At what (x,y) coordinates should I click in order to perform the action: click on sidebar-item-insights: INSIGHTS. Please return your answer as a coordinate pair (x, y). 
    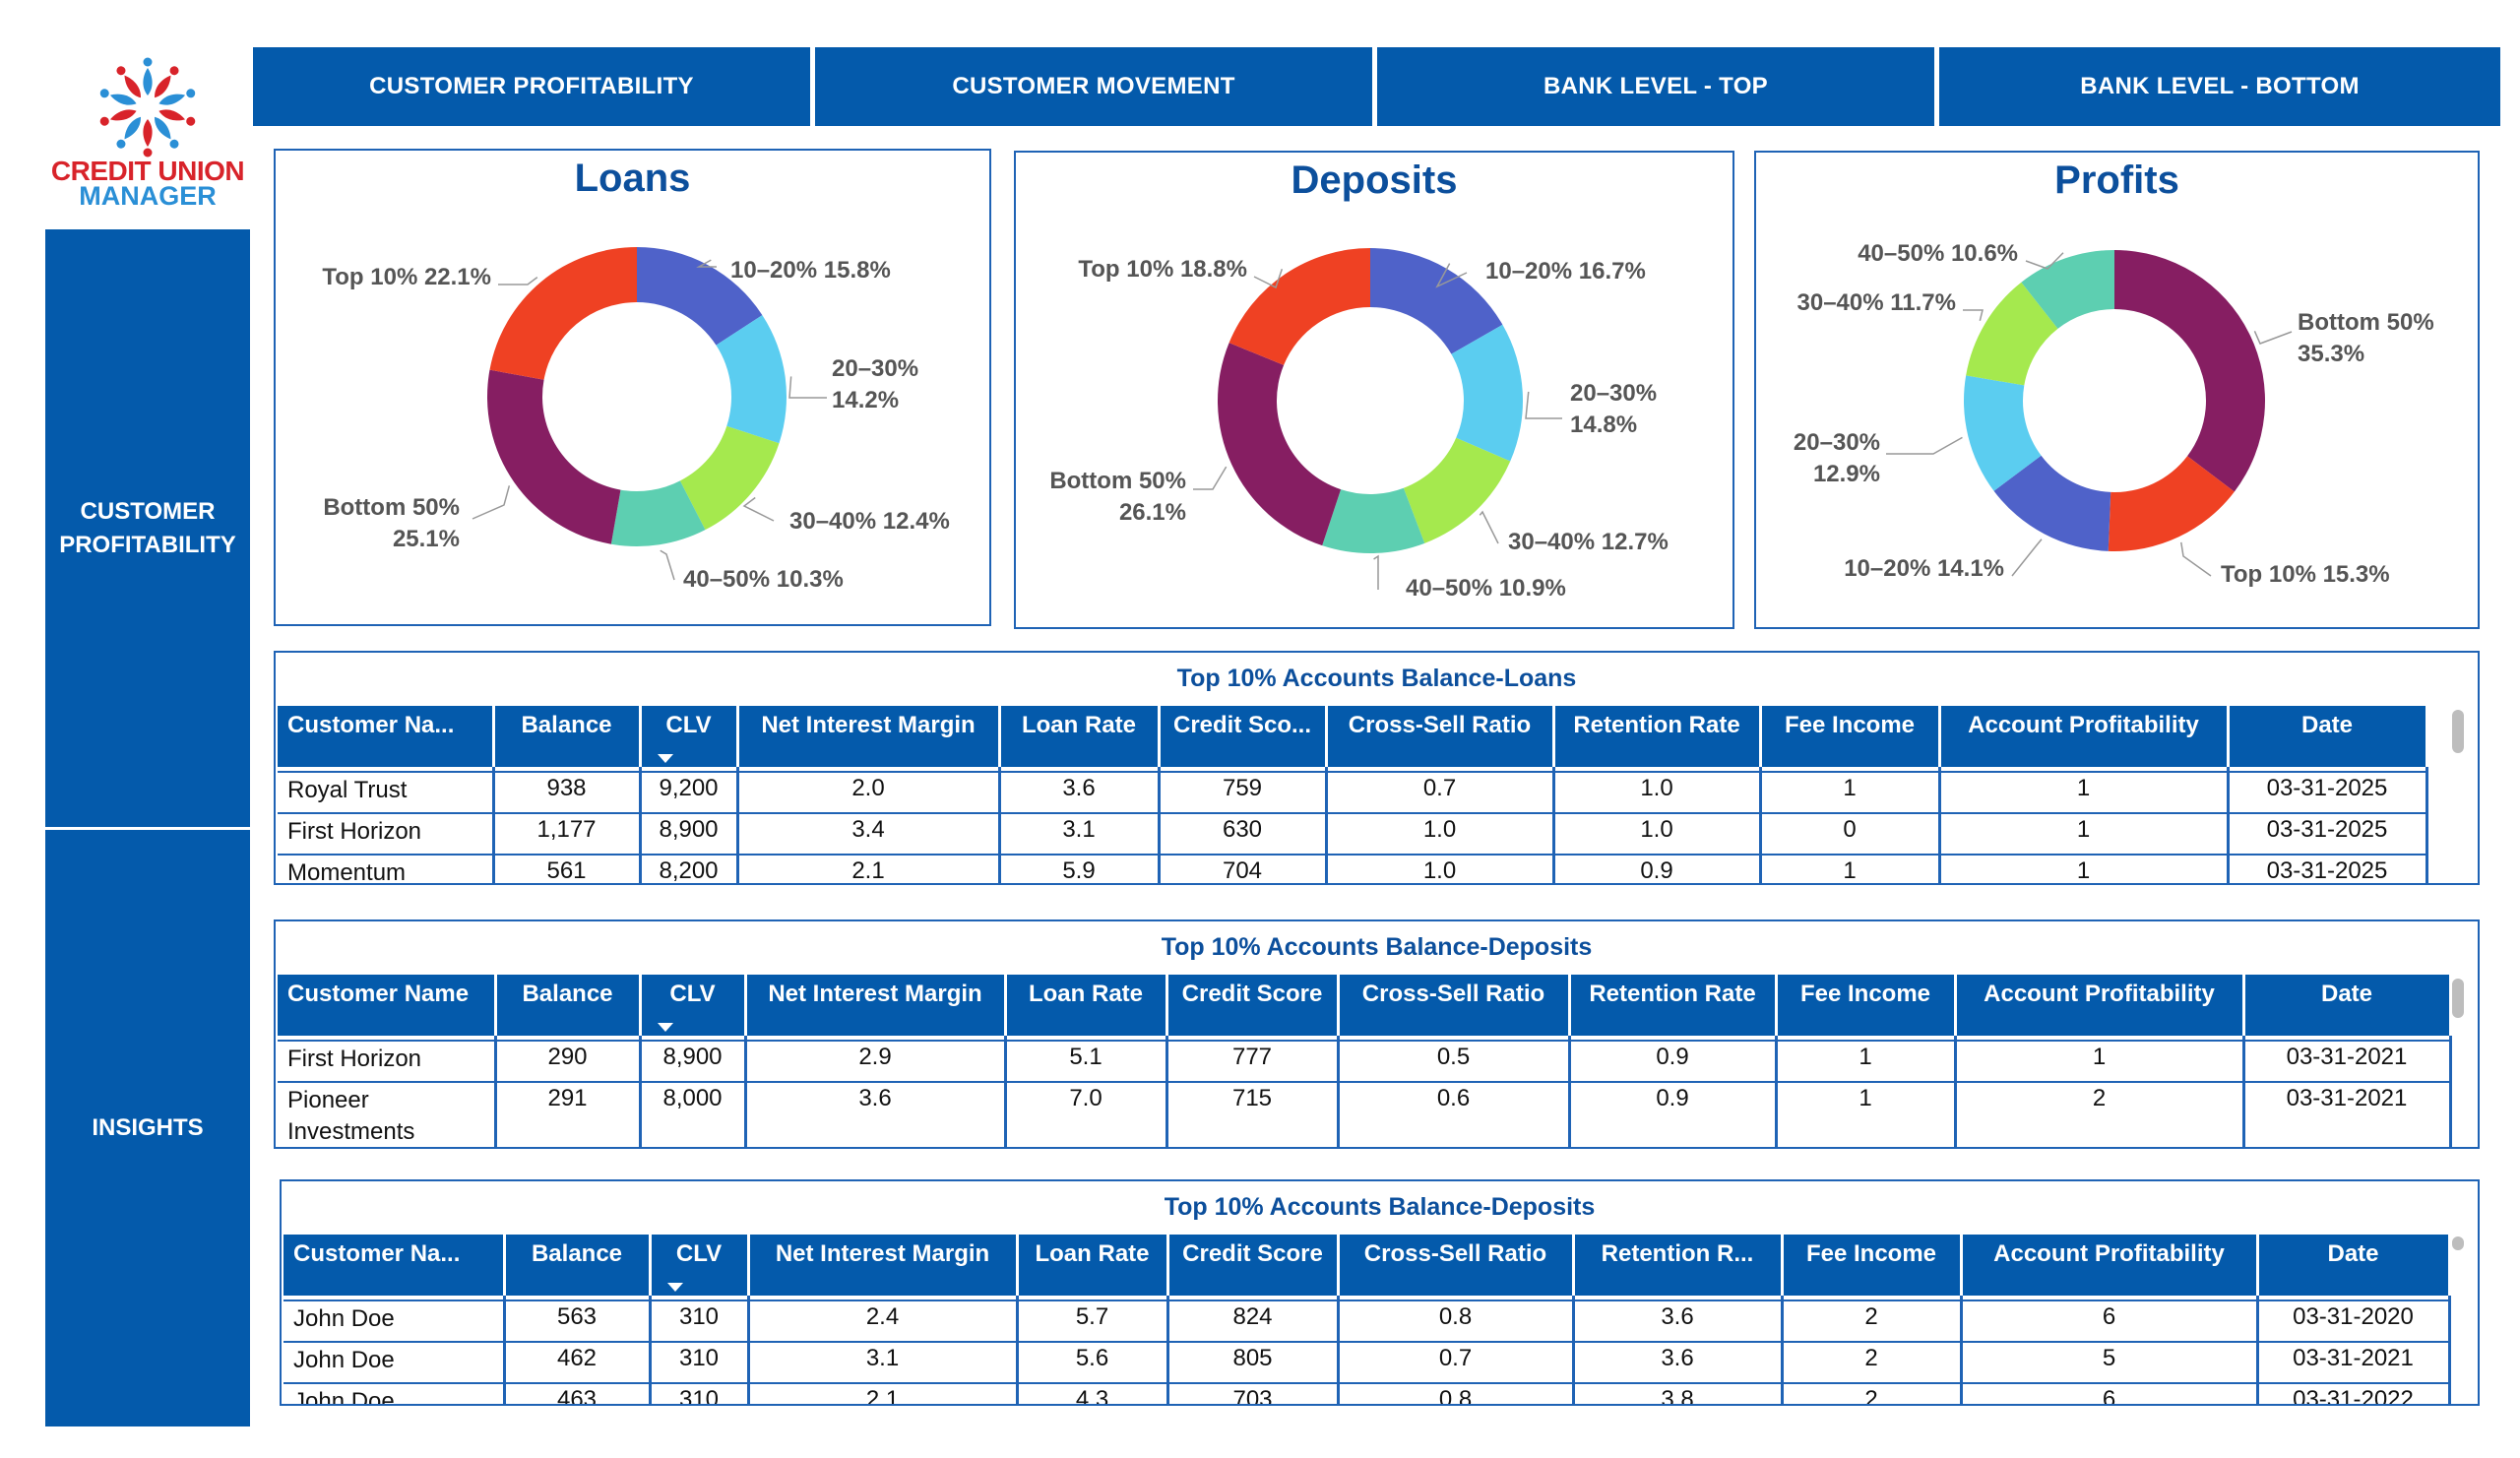
    Looking at the image, I should click on (147, 1128).